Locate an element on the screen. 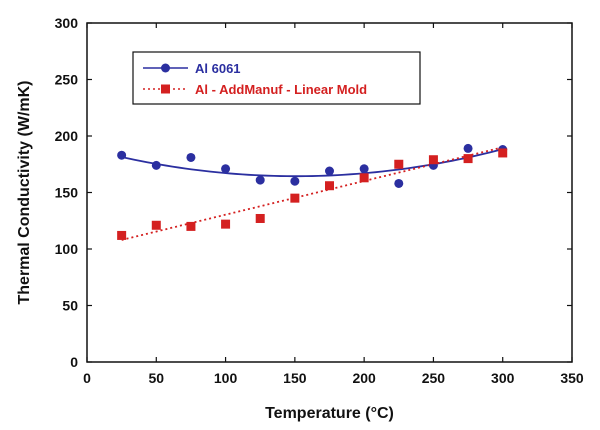 This screenshot has height=430, width=600. x-tick-label: 200 is located at coordinates (364, 378).